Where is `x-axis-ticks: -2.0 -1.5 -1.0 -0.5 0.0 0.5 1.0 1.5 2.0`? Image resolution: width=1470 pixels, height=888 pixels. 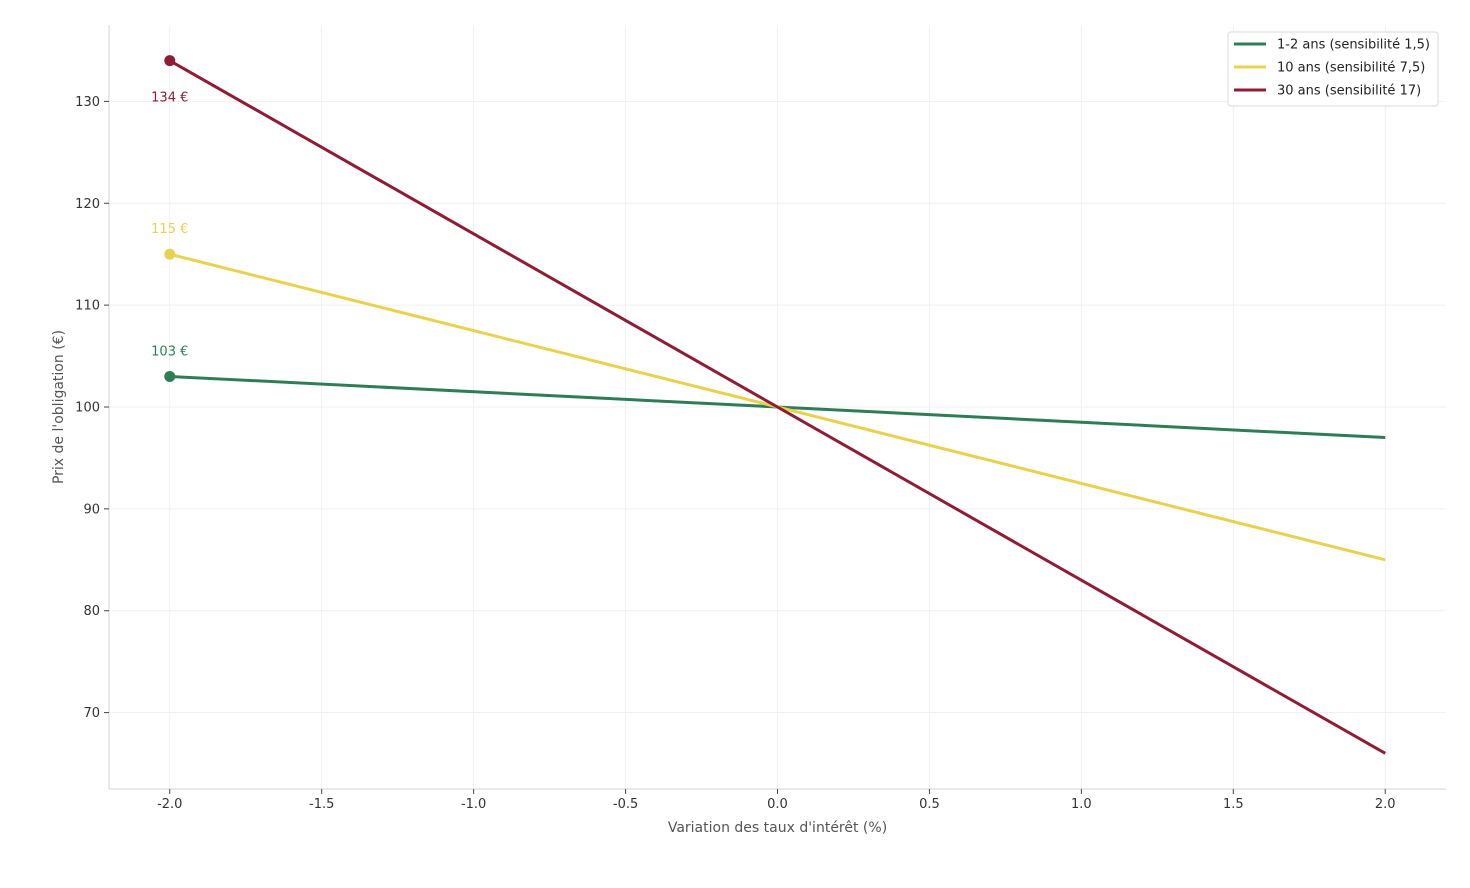 x-axis-ticks: -2.0 -1.5 -1.0 -0.5 0.0 0.5 1.0 1.5 2.0 is located at coordinates (776, 800).